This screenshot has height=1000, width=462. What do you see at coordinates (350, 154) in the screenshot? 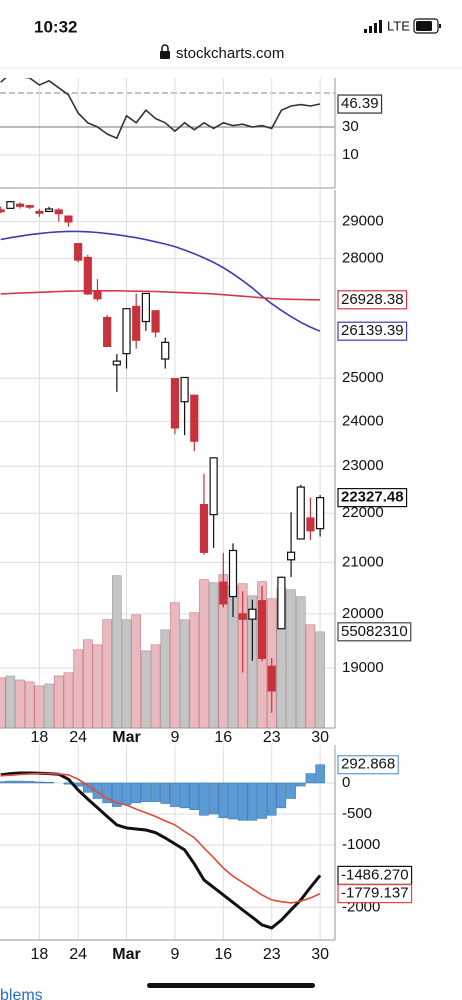
I see `y-tick-label: 10` at bounding box center [350, 154].